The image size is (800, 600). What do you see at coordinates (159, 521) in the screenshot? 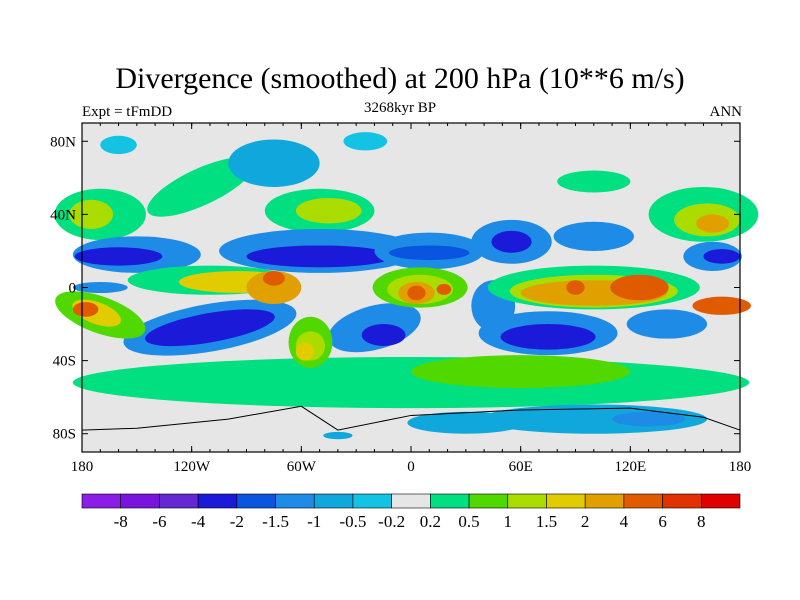
I see `colorbar-label: -6` at bounding box center [159, 521].